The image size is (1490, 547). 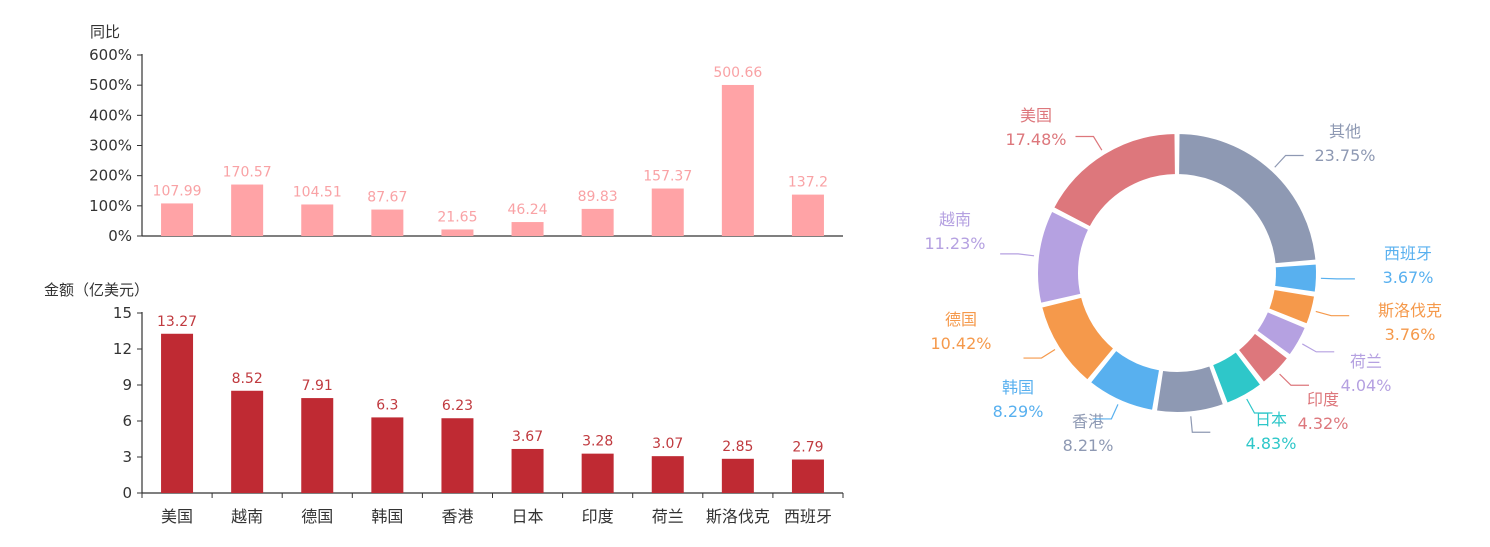 I want to click on donut-slice-name: 韩国, so click(x=1018, y=387).